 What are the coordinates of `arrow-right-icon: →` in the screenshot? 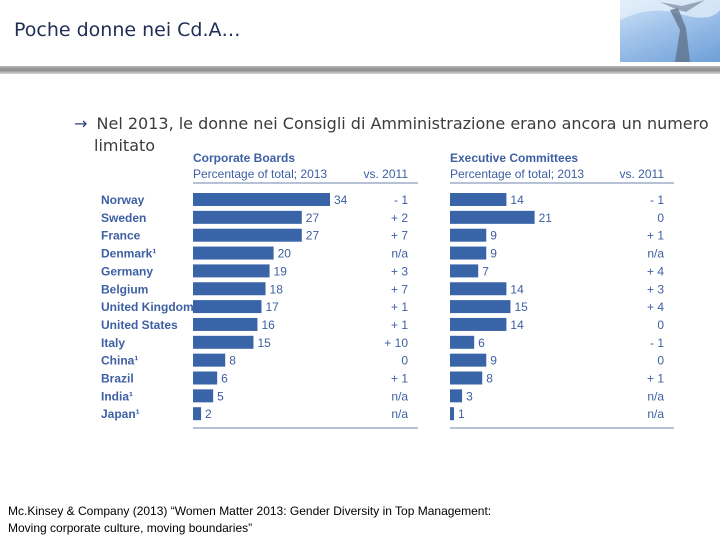 It's located at (81, 123).